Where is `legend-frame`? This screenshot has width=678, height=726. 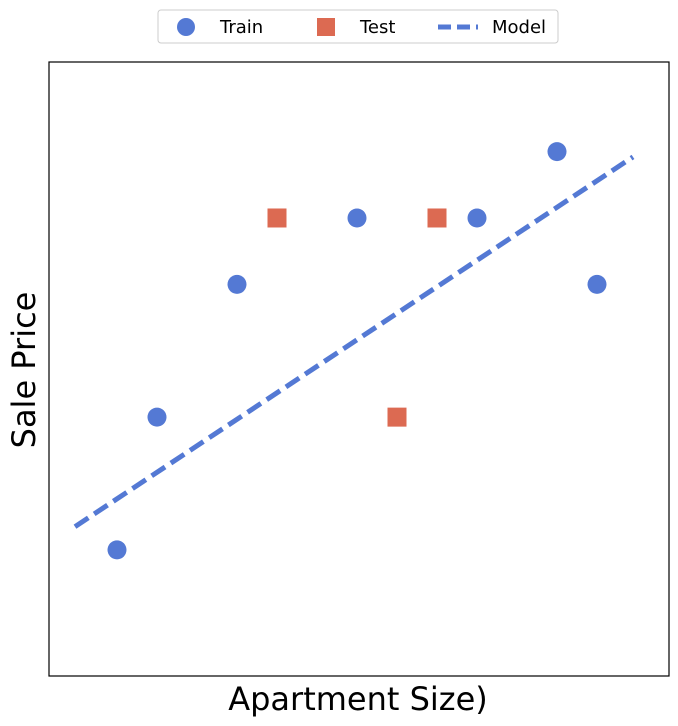 legend-frame is located at coordinates (358, 26).